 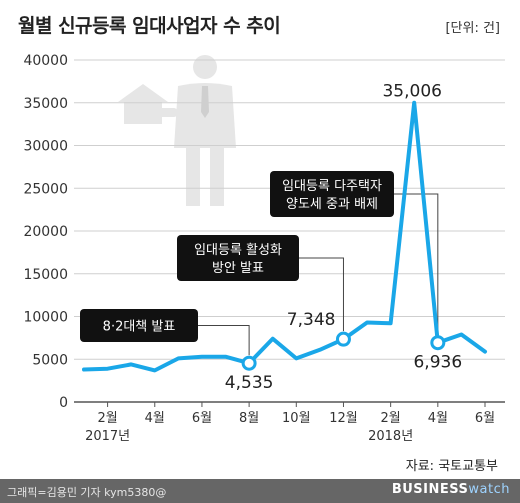 I want to click on data-label: 35,006, so click(x=411, y=92).